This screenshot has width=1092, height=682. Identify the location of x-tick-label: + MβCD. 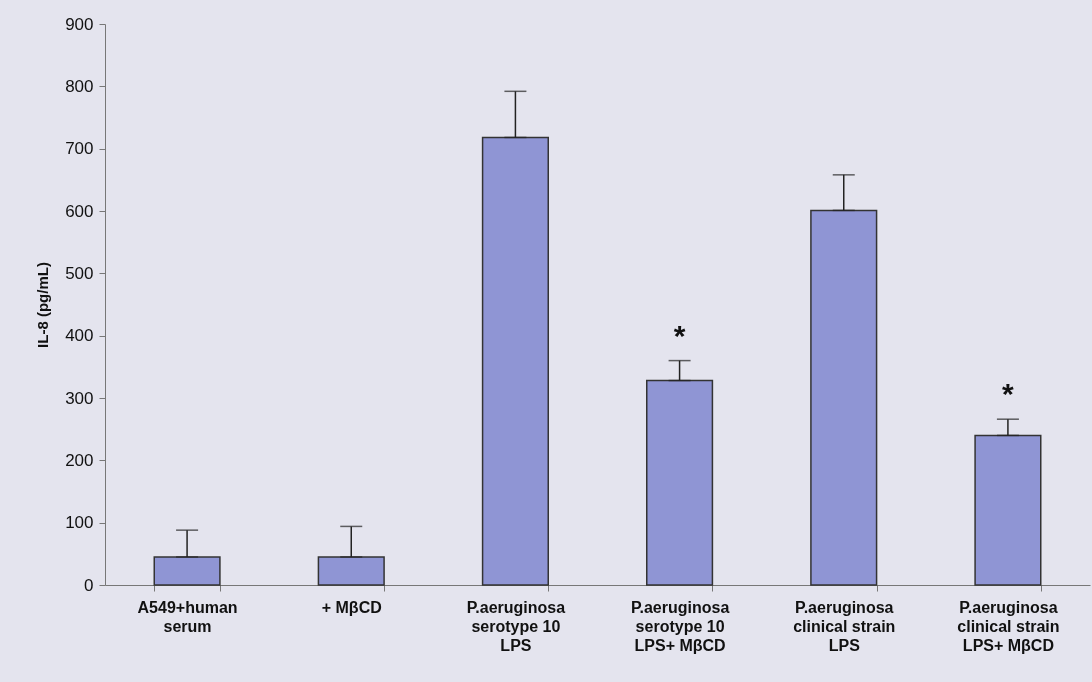
(351, 607).